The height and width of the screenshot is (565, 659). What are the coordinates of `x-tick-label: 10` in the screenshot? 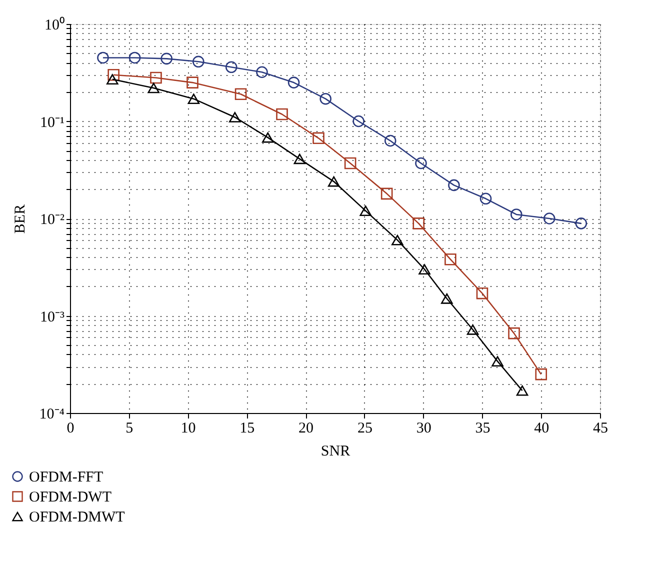 It's located at (188, 428).